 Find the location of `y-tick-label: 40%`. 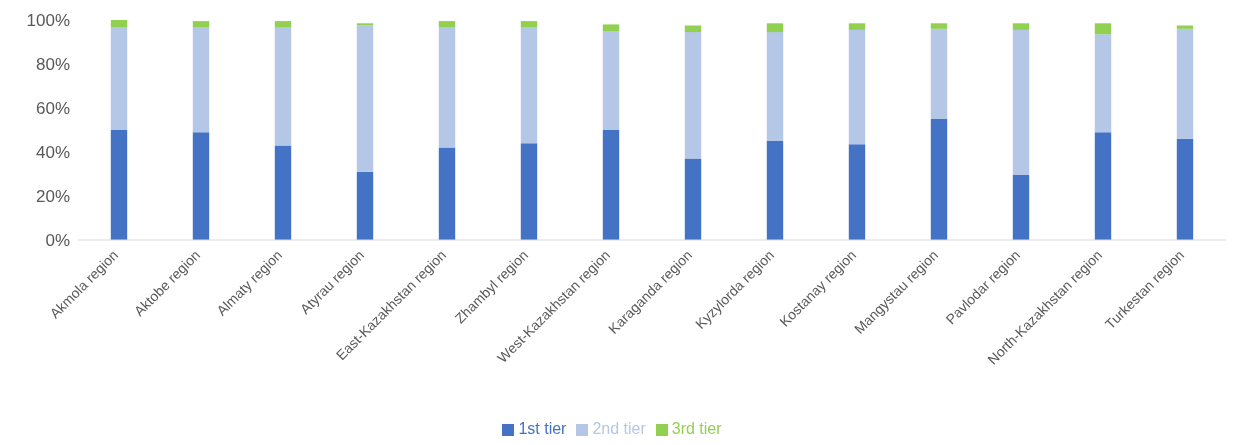

y-tick-label: 40% is located at coordinates (52, 153).